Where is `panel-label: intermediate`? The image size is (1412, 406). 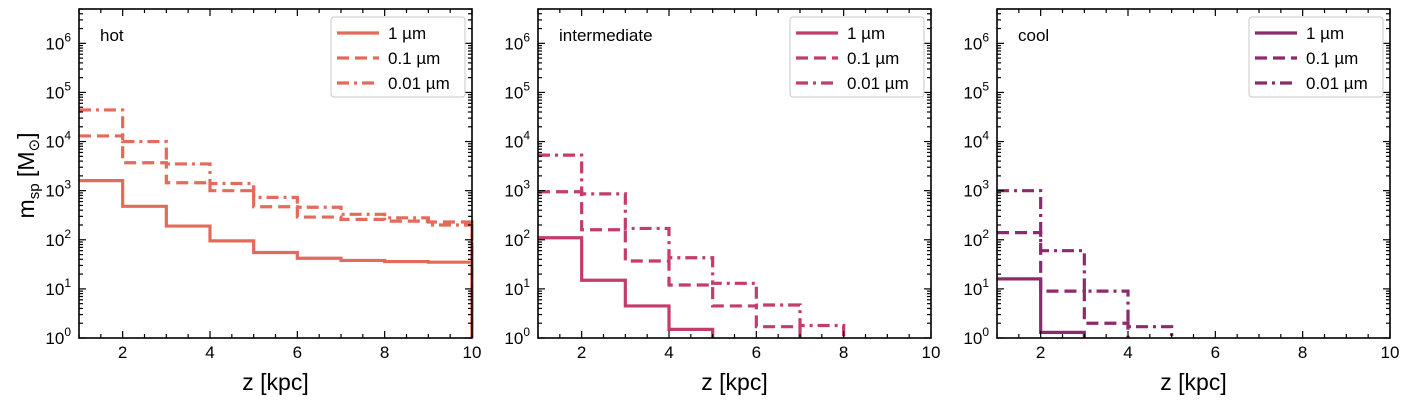
panel-label: intermediate is located at coordinates (606, 35).